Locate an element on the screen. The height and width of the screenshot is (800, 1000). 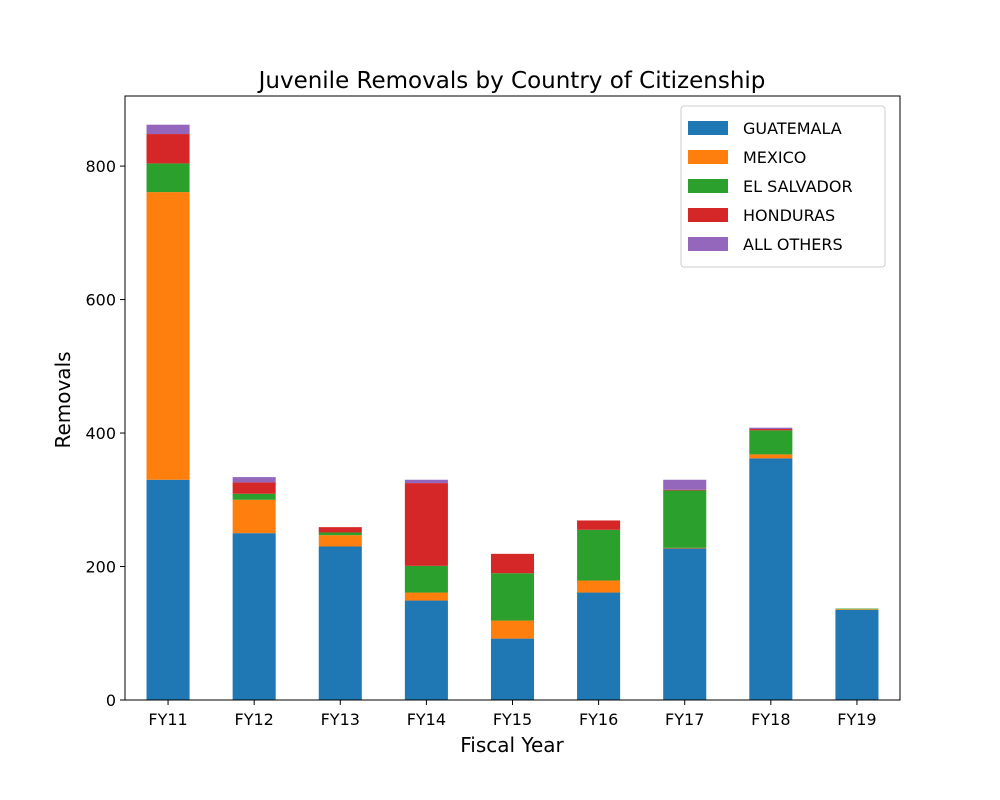
y-tick-label: 400 is located at coordinates (100, 433).